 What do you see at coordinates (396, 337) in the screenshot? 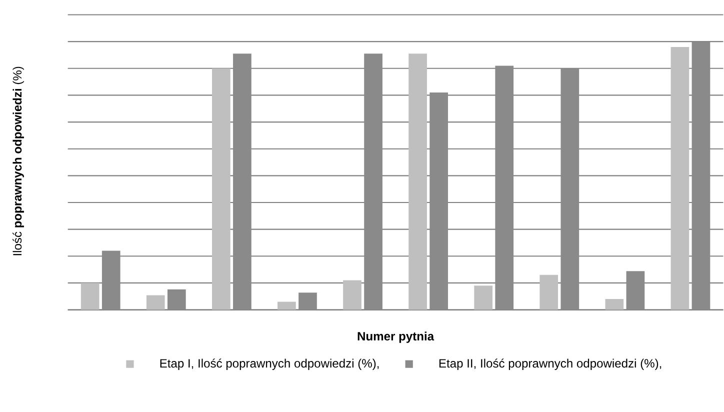
I see `x-axis-title: Numer pytnia` at bounding box center [396, 337].